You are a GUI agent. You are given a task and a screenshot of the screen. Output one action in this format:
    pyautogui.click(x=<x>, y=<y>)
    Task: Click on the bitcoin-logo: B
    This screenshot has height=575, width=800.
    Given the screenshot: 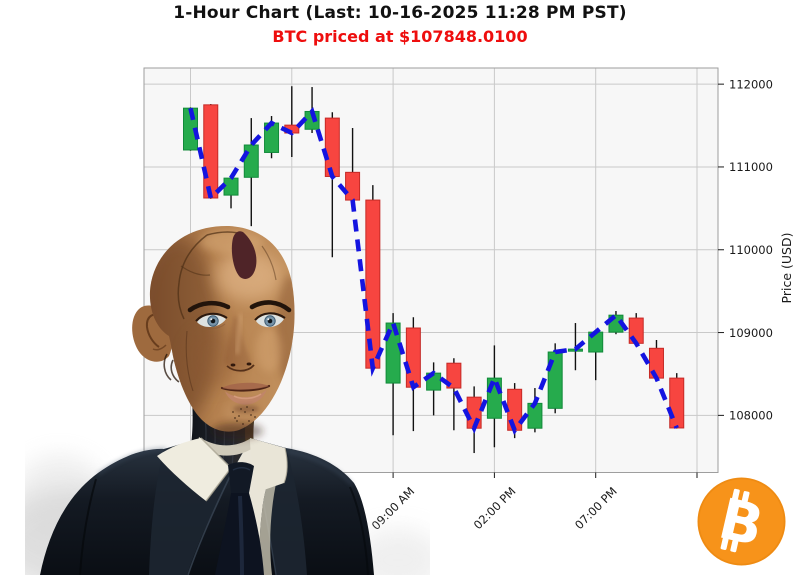 What is the action you would take?
    pyautogui.click(x=741, y=521)
    